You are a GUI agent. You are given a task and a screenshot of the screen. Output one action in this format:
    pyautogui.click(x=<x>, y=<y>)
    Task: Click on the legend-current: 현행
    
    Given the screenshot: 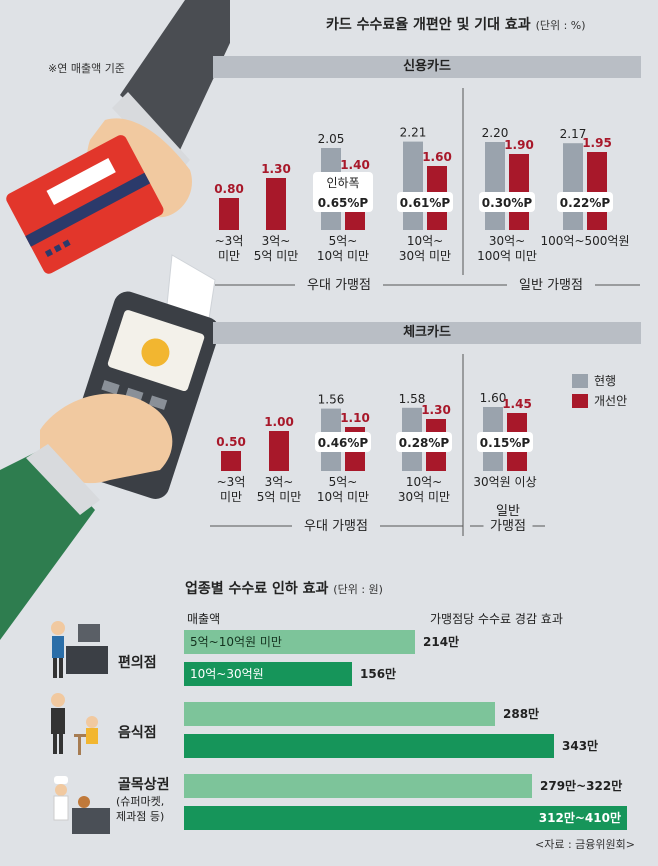 What is the action you would take?
    pyautogui.click(x=594, y=380)
    